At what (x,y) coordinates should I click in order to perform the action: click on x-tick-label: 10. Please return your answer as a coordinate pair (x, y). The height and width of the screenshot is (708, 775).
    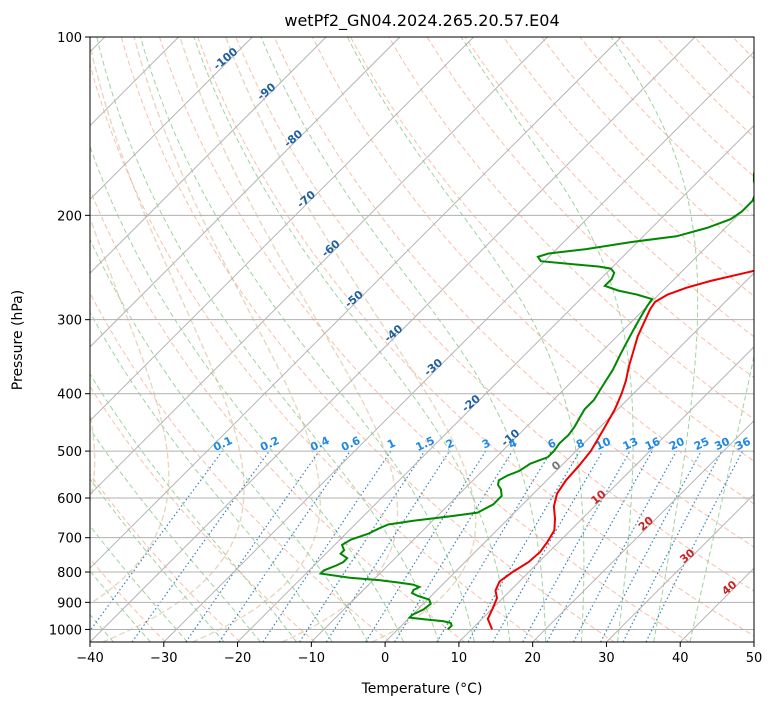
    Looking at the image, I should click on (459, 658).